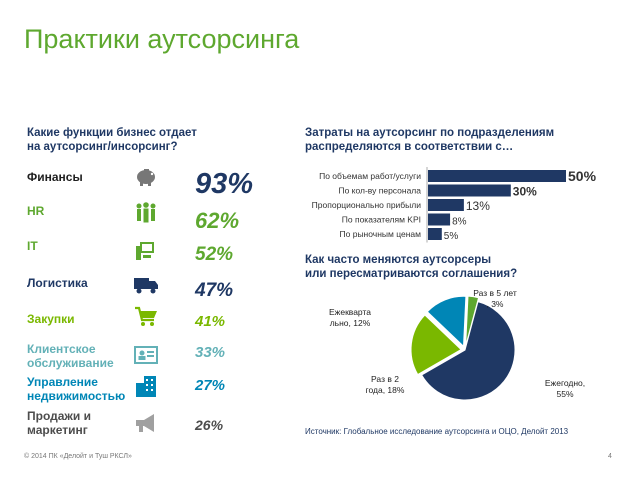 The height and width of the screenshot is (479, 638). I want to click on bar-category-label: Пропорционально прибыли, so click(367, 205).